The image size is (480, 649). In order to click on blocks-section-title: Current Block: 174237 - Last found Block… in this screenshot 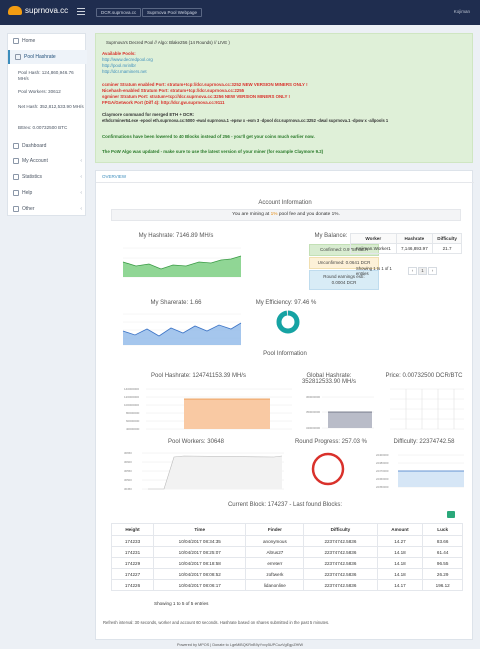, I will do `click(285, 505)`.